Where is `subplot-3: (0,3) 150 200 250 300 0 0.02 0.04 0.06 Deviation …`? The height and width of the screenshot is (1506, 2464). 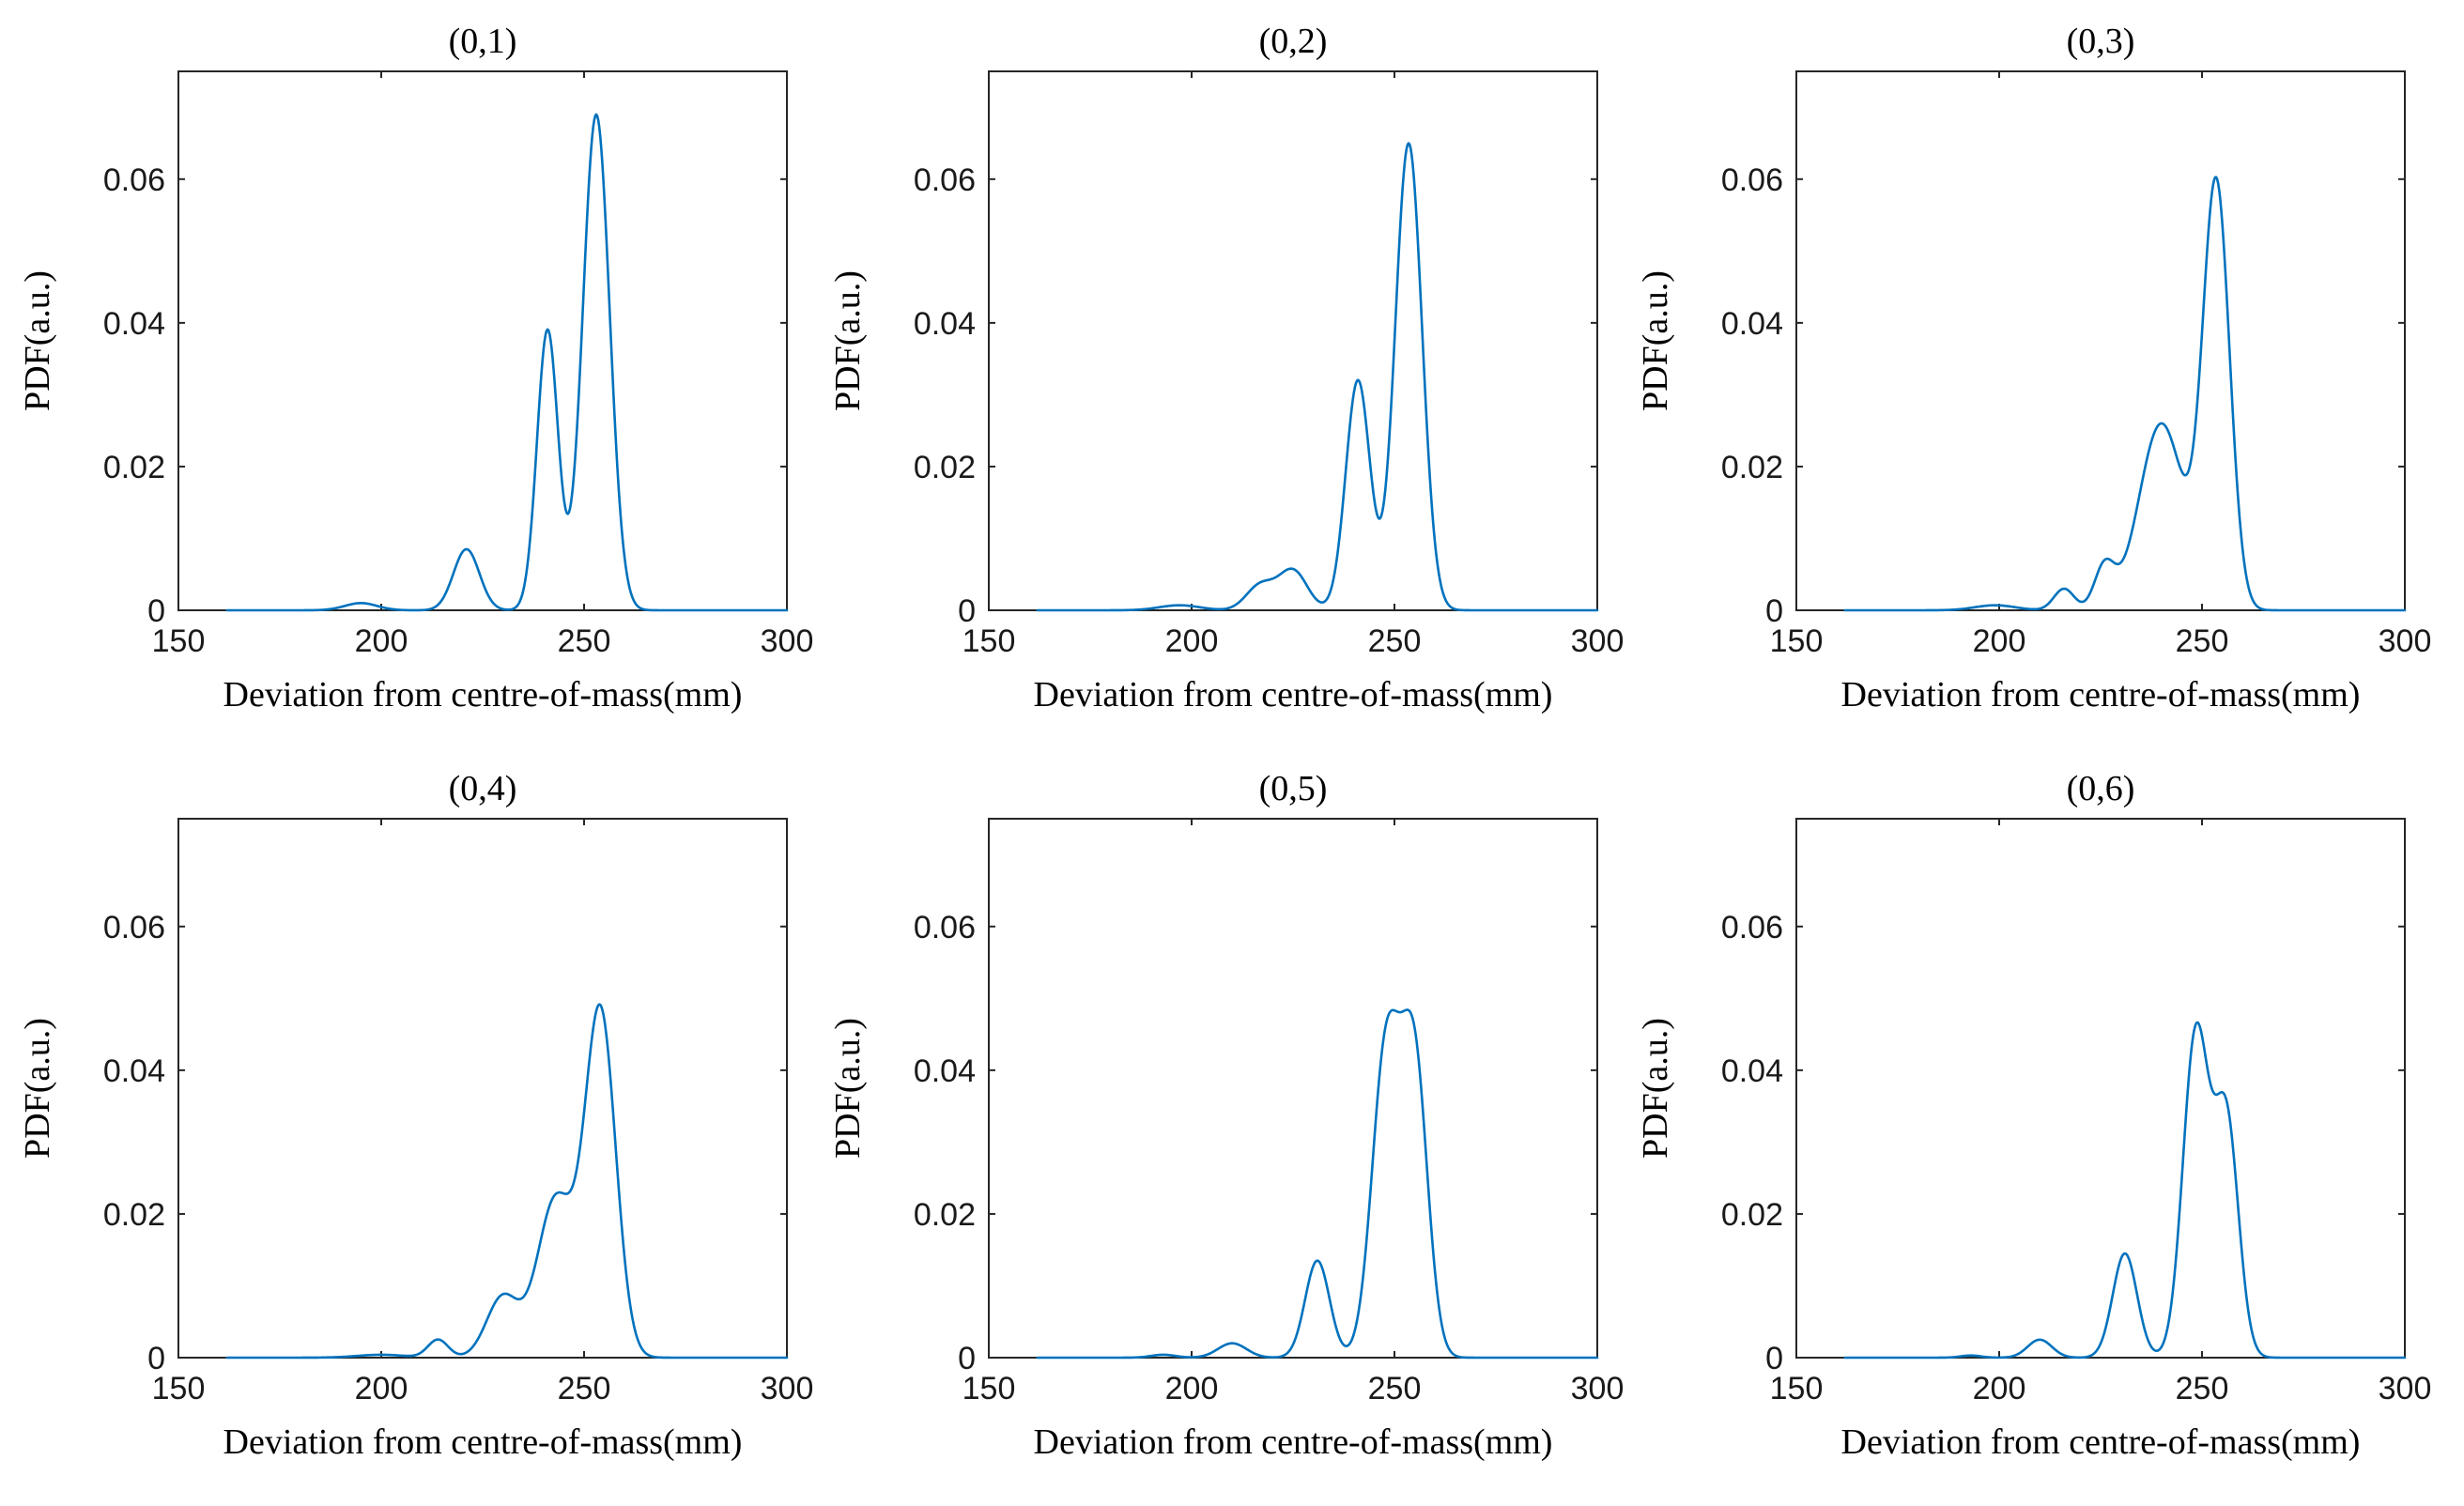 subplot-3: (0,3) 150 200 250 300 0 0.02 0.04 0.06 Deviation … is located at coordinates (2033, 368).